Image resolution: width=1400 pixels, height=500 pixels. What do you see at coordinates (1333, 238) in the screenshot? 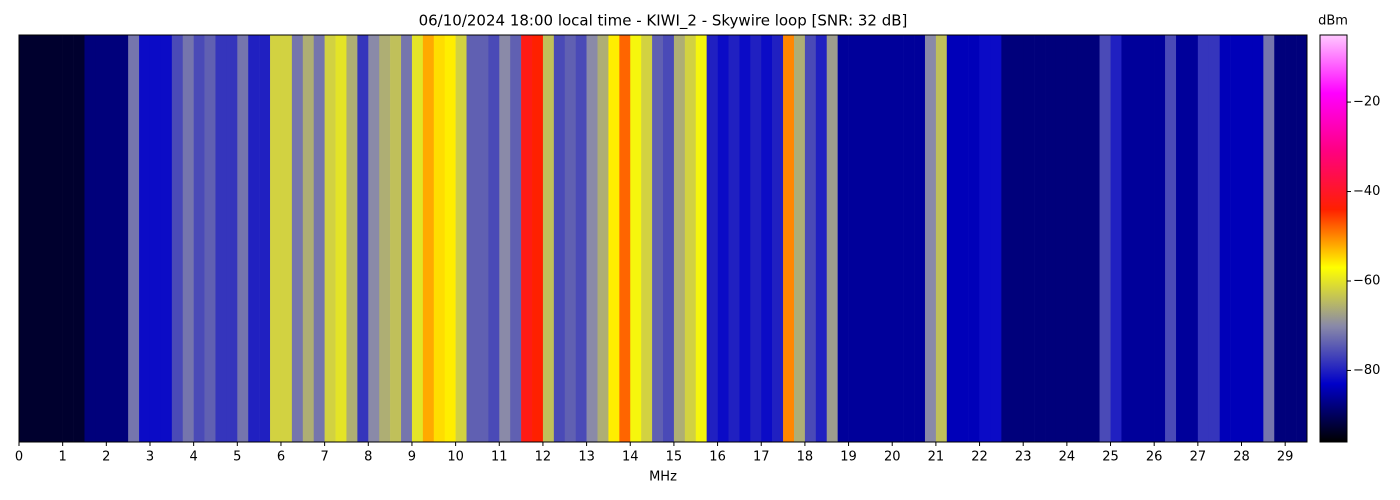
I see `colorbar` at bounding box center [1333, 238].